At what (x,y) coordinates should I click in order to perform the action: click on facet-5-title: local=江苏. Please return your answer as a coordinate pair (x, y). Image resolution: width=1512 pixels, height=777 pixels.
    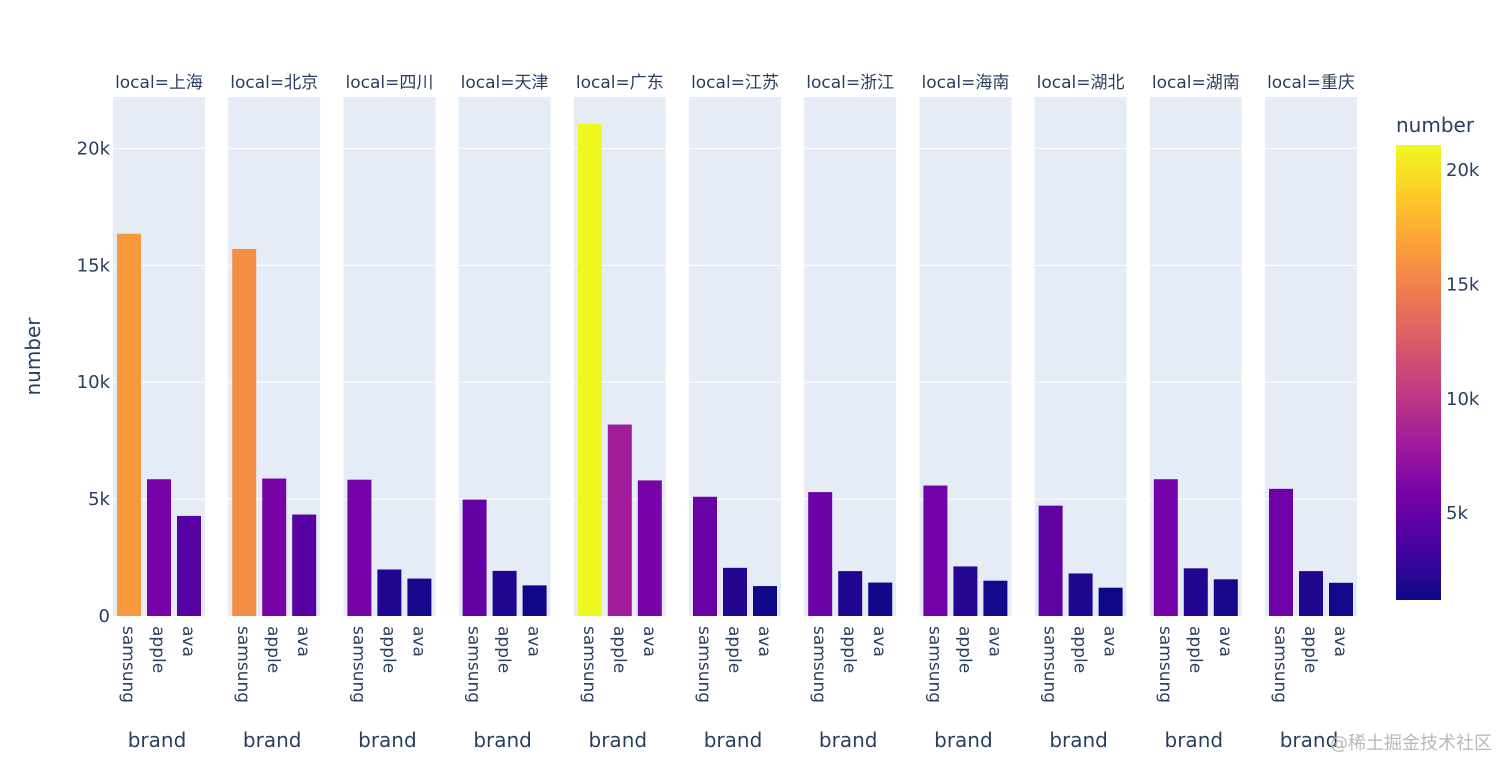
    Looking at the image, I should click on (735, 83).